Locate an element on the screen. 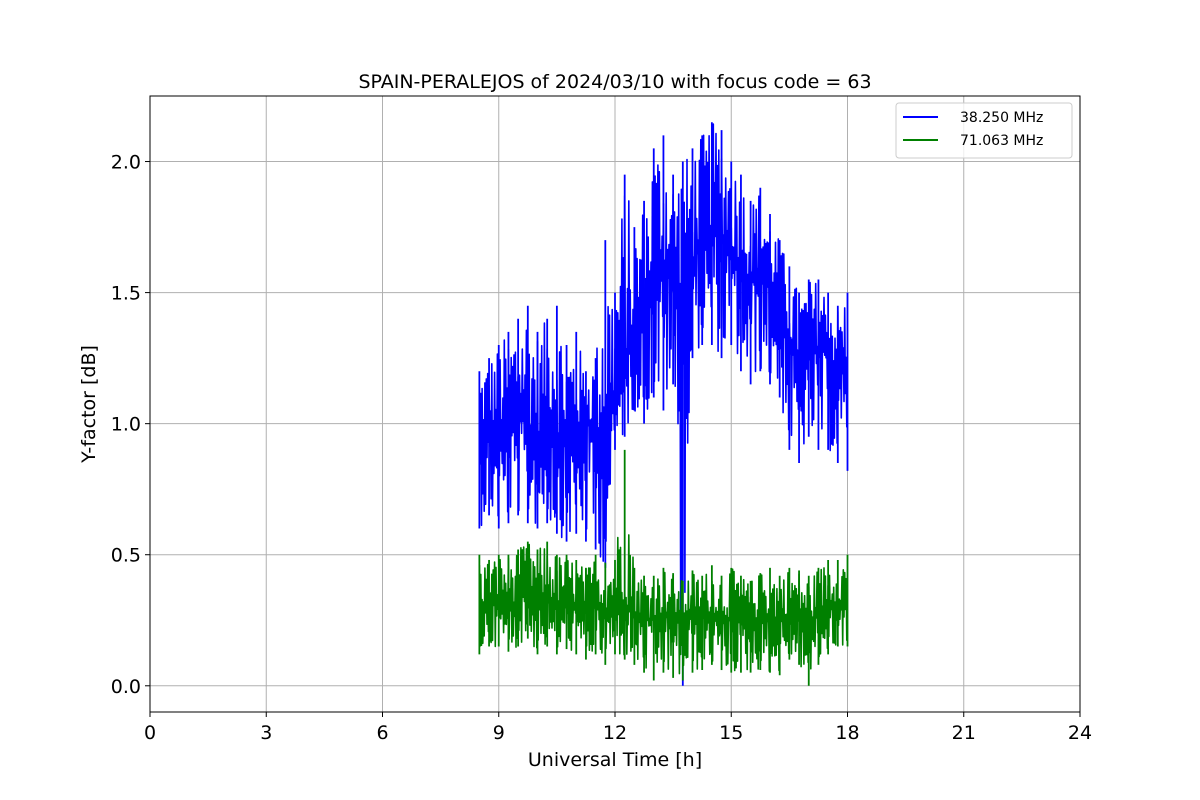 The image size is (1200, 800). legend: 38.250 MHz 71.063 MHz is located at coordinates (984, 130).